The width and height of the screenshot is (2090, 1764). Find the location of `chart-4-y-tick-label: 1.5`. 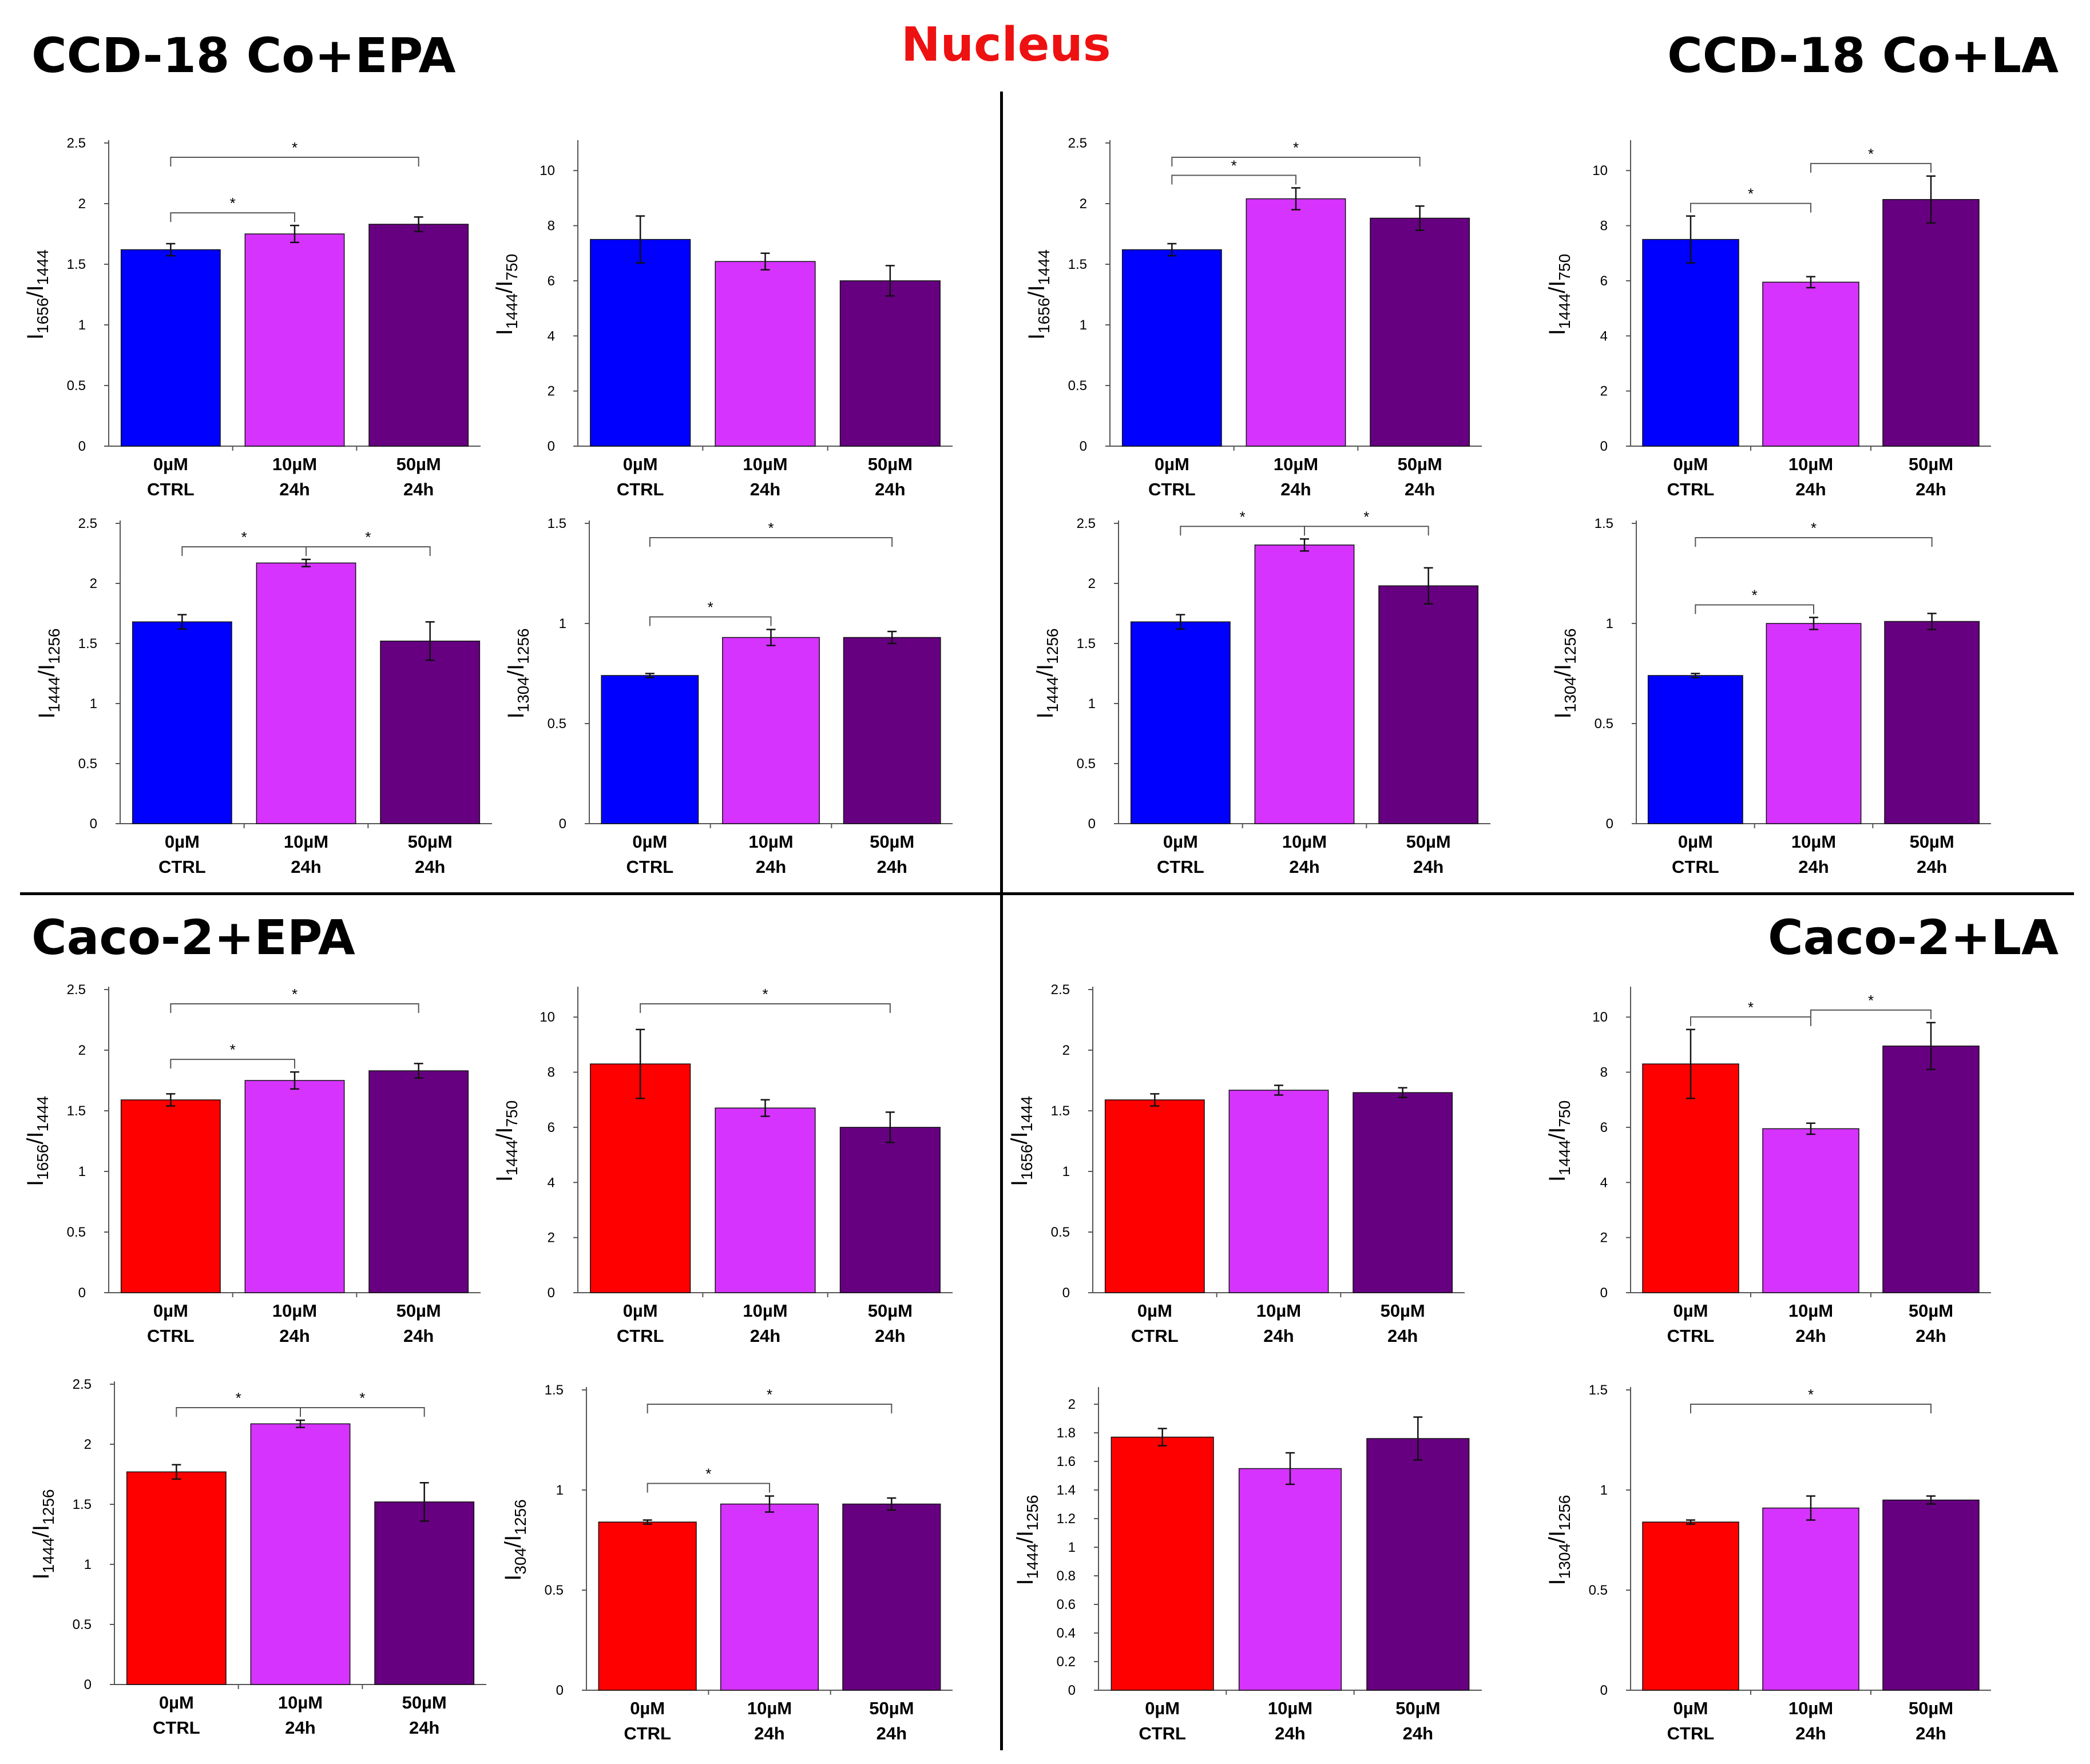

chart-4-y-tick-label: 1.5 is located at coordinates (1077, 264).